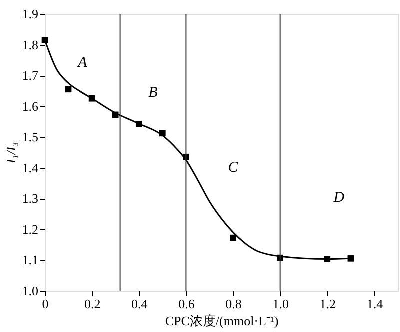 This screenshot has height=332, width=400. I want to click on y-tick-label: 1.5, so click(30, 137).